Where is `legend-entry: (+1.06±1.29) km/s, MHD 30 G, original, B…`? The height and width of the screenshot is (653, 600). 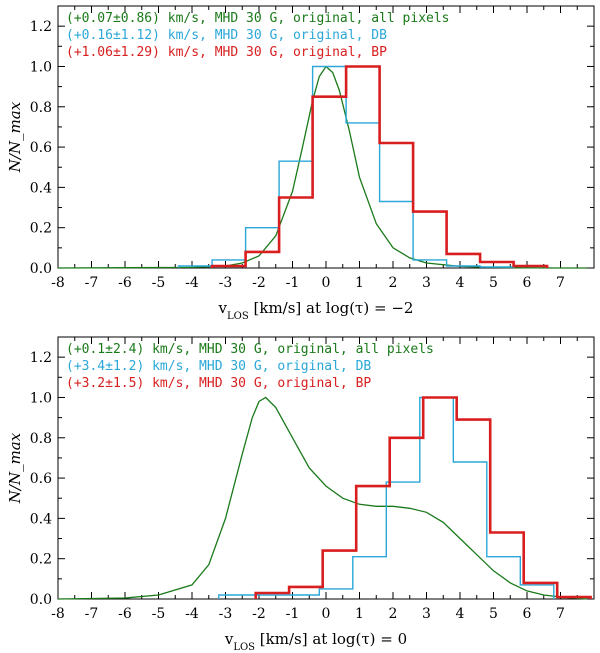 legend-entry: (+1.06±1.29) km/s, MHD 30 G, original, B… is located at coordinates (226, 52).